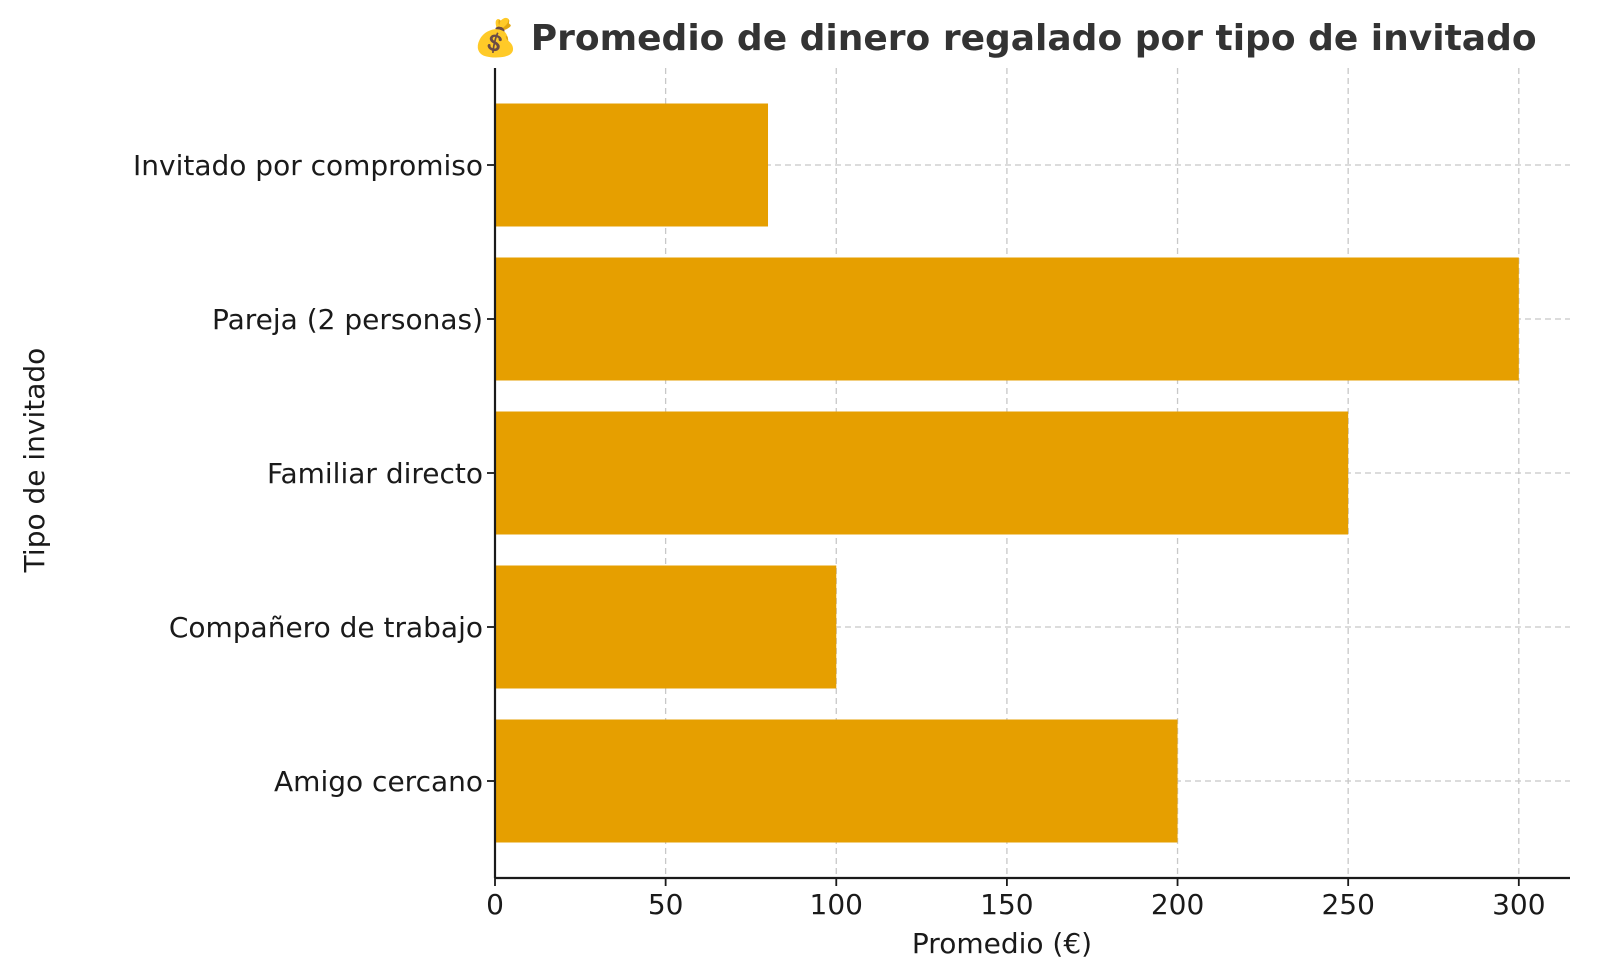 Image resolution: width=1606 pixels, height=980 pixels. What do you see at coordinates (375, 473) in the screenshot?
I see `y-tick-label: Familiar directo` at bounding box center [375, 473].